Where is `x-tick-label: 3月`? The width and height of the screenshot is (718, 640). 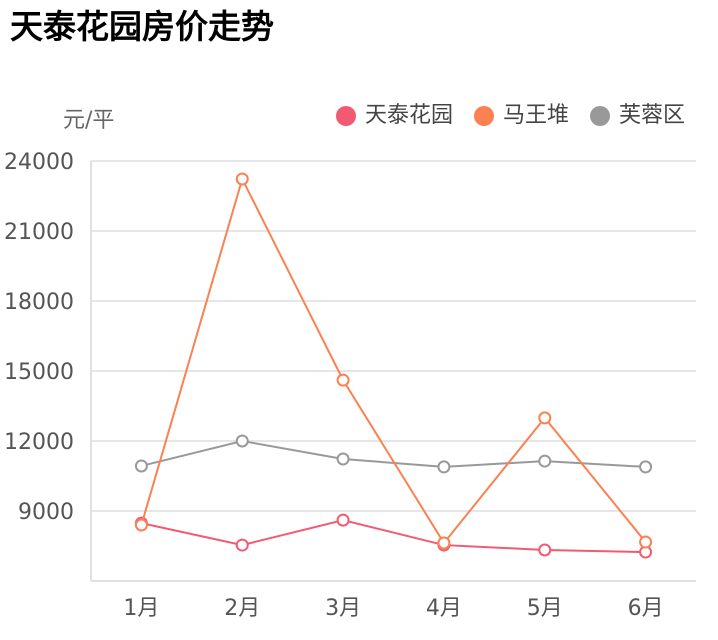 x-tick-label: 3月 is located at coordinates (343, 608).